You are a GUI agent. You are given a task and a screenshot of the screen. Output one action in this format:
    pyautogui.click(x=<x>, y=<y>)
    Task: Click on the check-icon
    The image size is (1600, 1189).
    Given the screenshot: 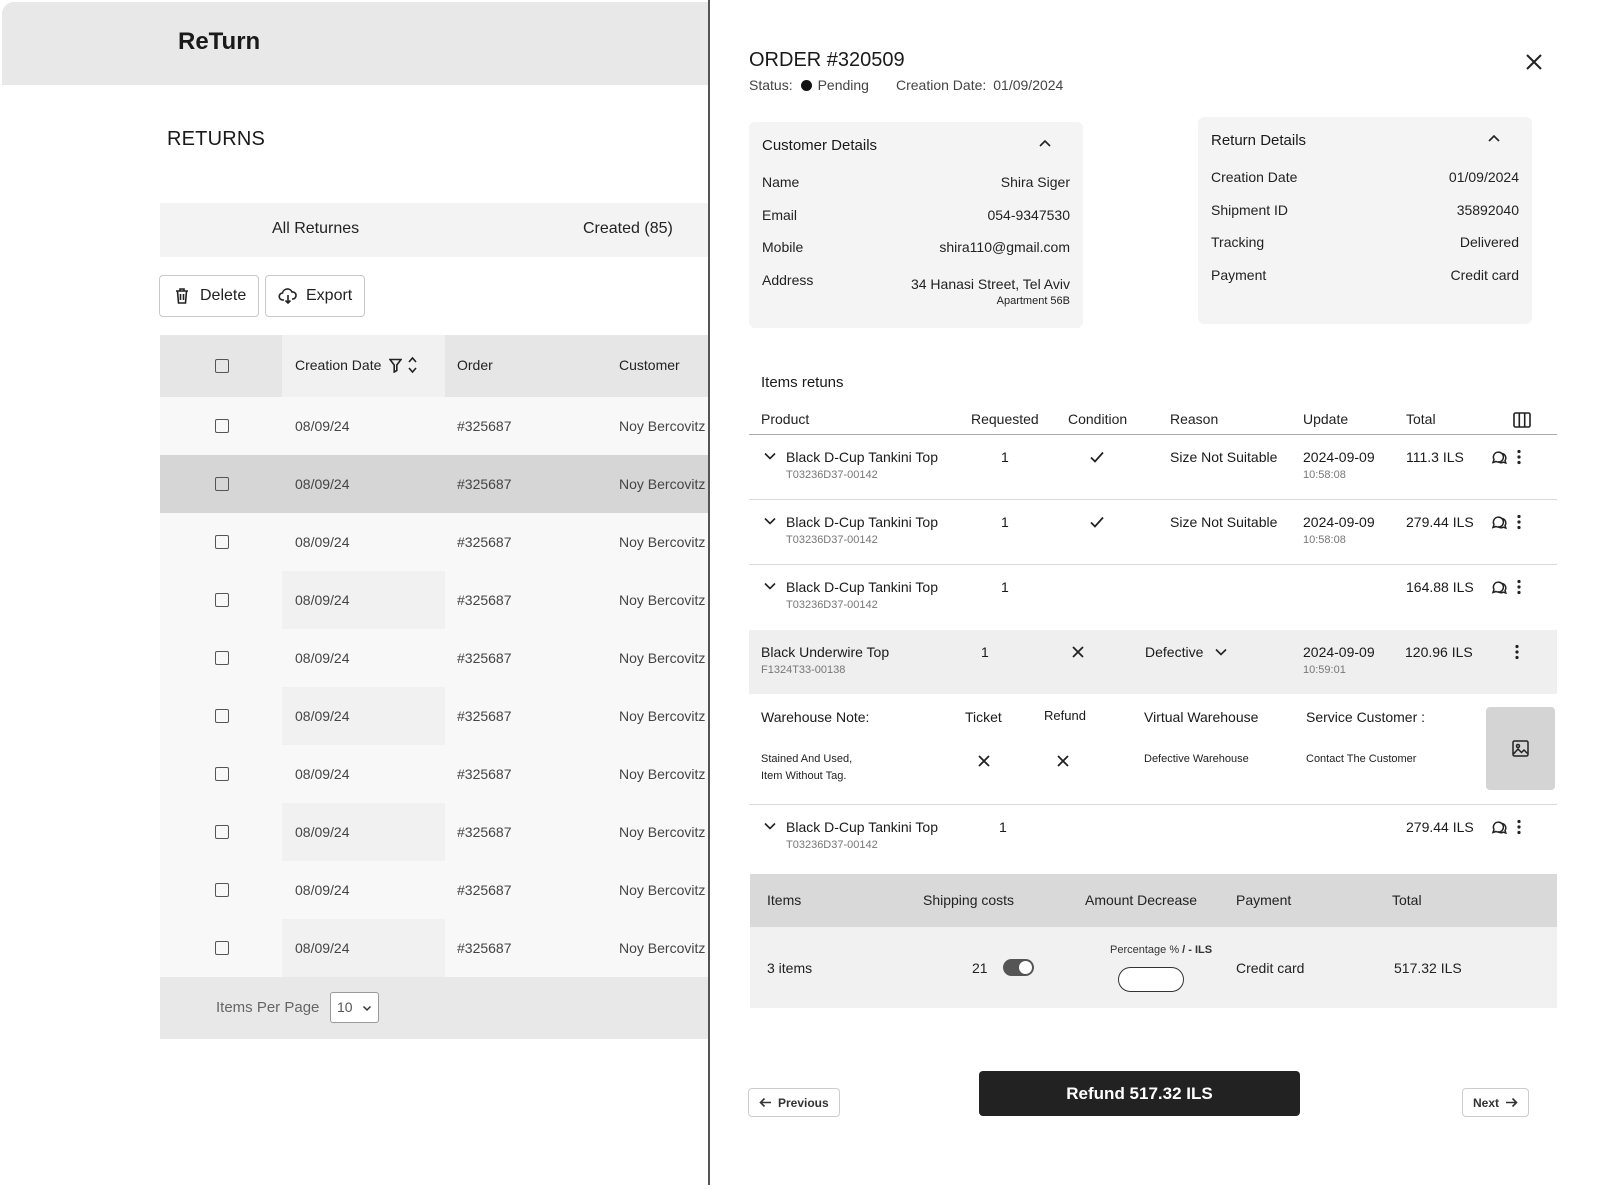 What is the action you would take?
    pyautogui.click(x=1097, y=522)
    